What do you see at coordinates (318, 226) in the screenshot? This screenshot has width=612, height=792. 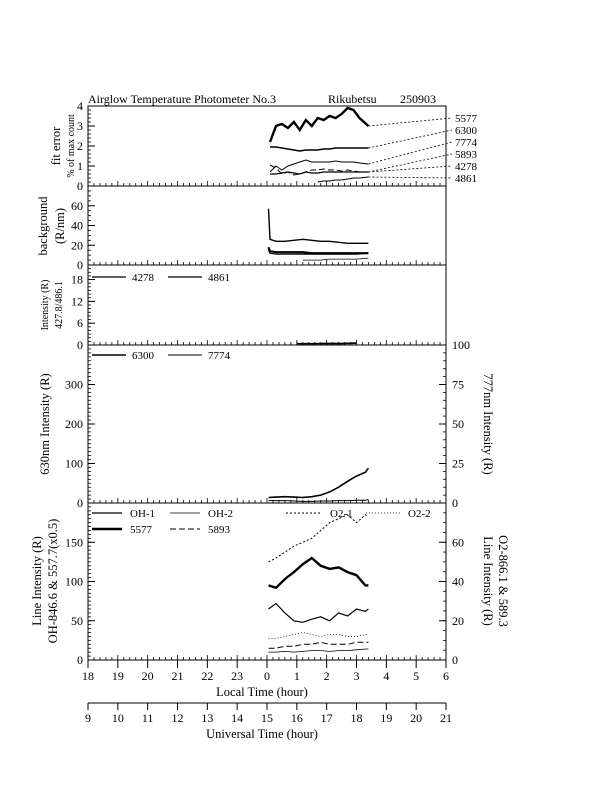 I see `series-background-a` at bounding box center [318, 226].